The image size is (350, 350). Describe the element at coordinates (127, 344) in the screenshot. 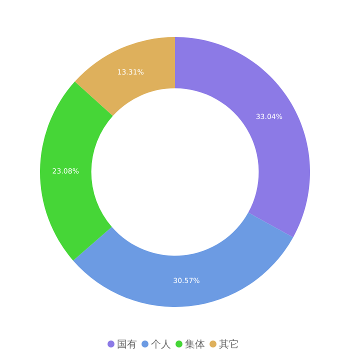

I see `legend-label: 国有` at that location.